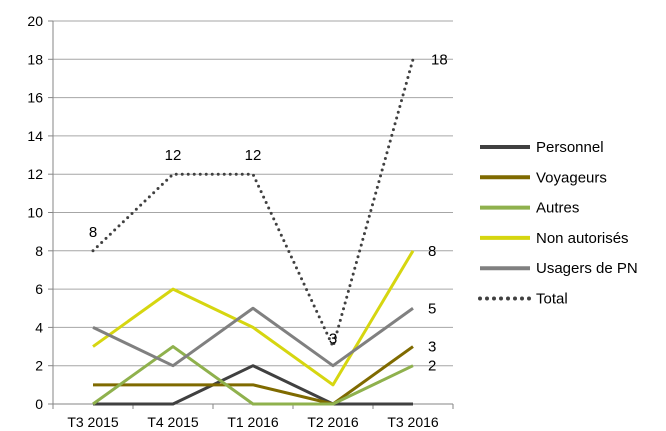 The image size is (666, 431). Describe the element at coordinates (35, 59) in the screenshot. I see `y-tick-label: 18` at that location.